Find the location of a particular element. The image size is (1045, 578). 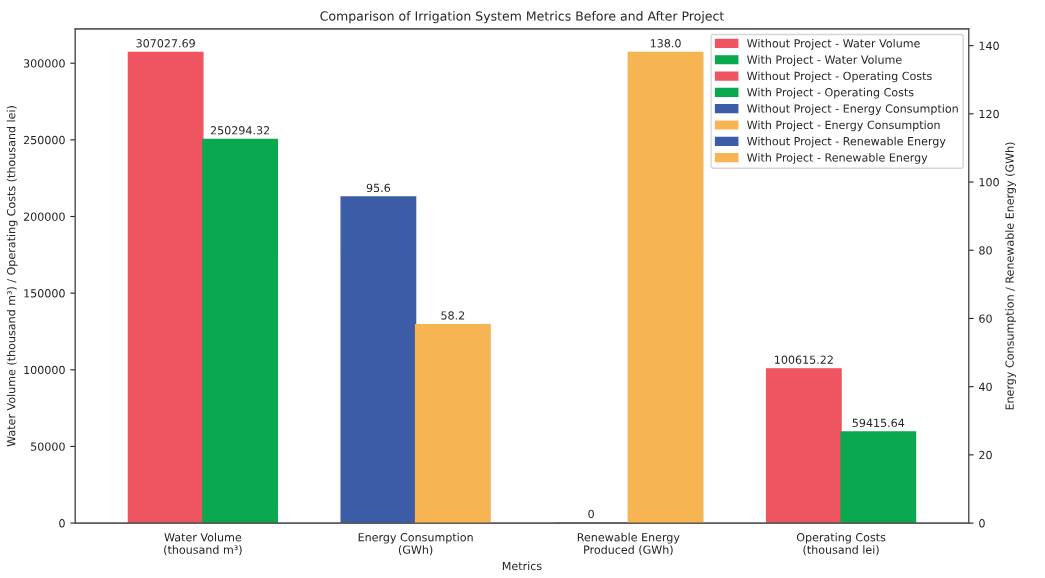

y-tick-label: 50000 is located at coordinates (48, 446).